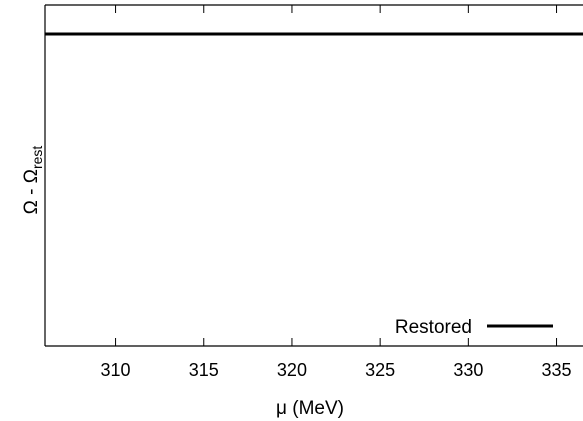 The height and width of the screenshot is (421, 583). What do you see at coordinates (310, 408) in the screenshot?
I see `x-axis-label: μ (MeV)` at bounding box center [310, 408].